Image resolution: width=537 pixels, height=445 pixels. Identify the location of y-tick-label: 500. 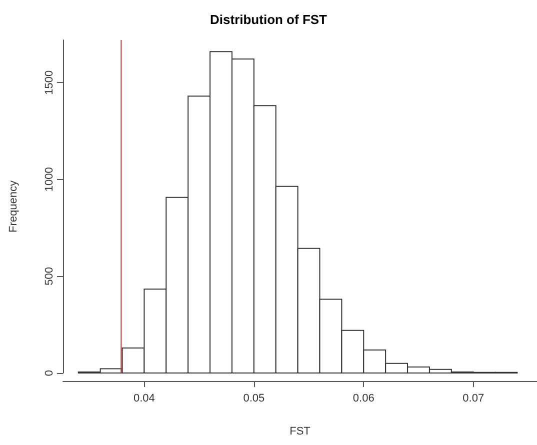
(50, 276).